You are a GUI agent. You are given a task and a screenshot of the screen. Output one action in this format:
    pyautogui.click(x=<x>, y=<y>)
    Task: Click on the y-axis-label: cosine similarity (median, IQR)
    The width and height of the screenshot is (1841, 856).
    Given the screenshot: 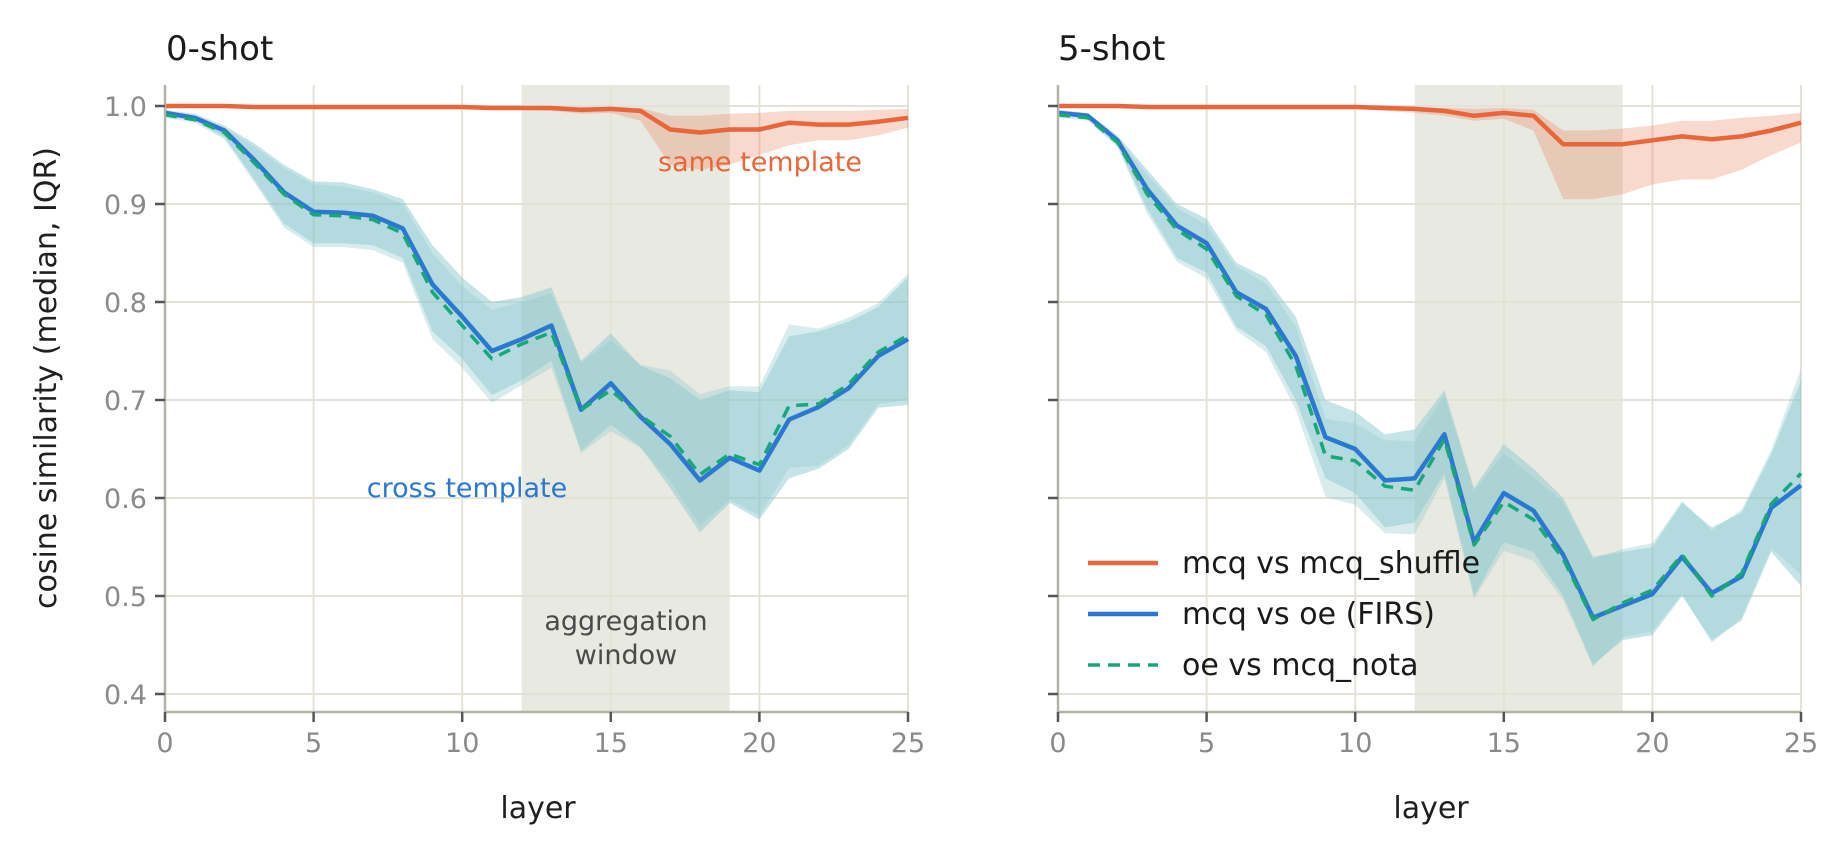 What is the action you would take?
    pyautogui.click(x=46, y=378)
    